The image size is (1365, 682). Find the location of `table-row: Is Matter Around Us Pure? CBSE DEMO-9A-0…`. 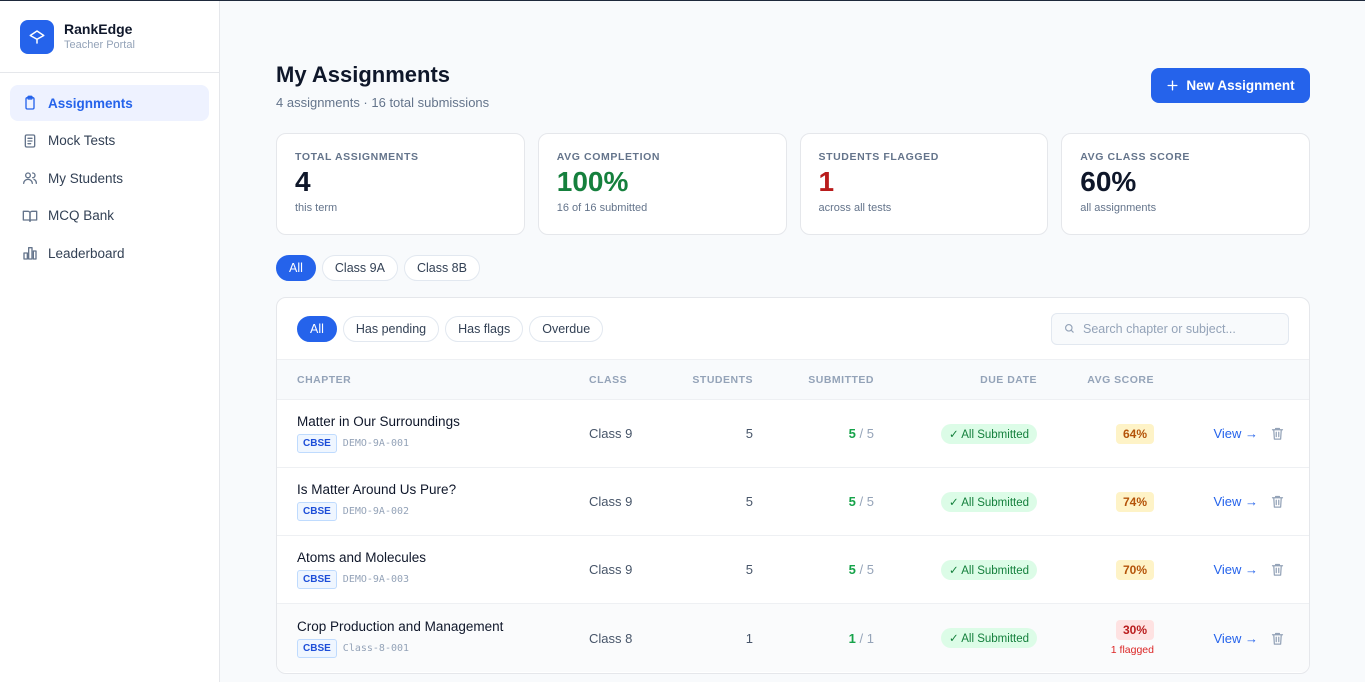

table-row: Is Matter Around Us Pure? CBSE DEMO-9A-0… is located at coordinates (793, 502).